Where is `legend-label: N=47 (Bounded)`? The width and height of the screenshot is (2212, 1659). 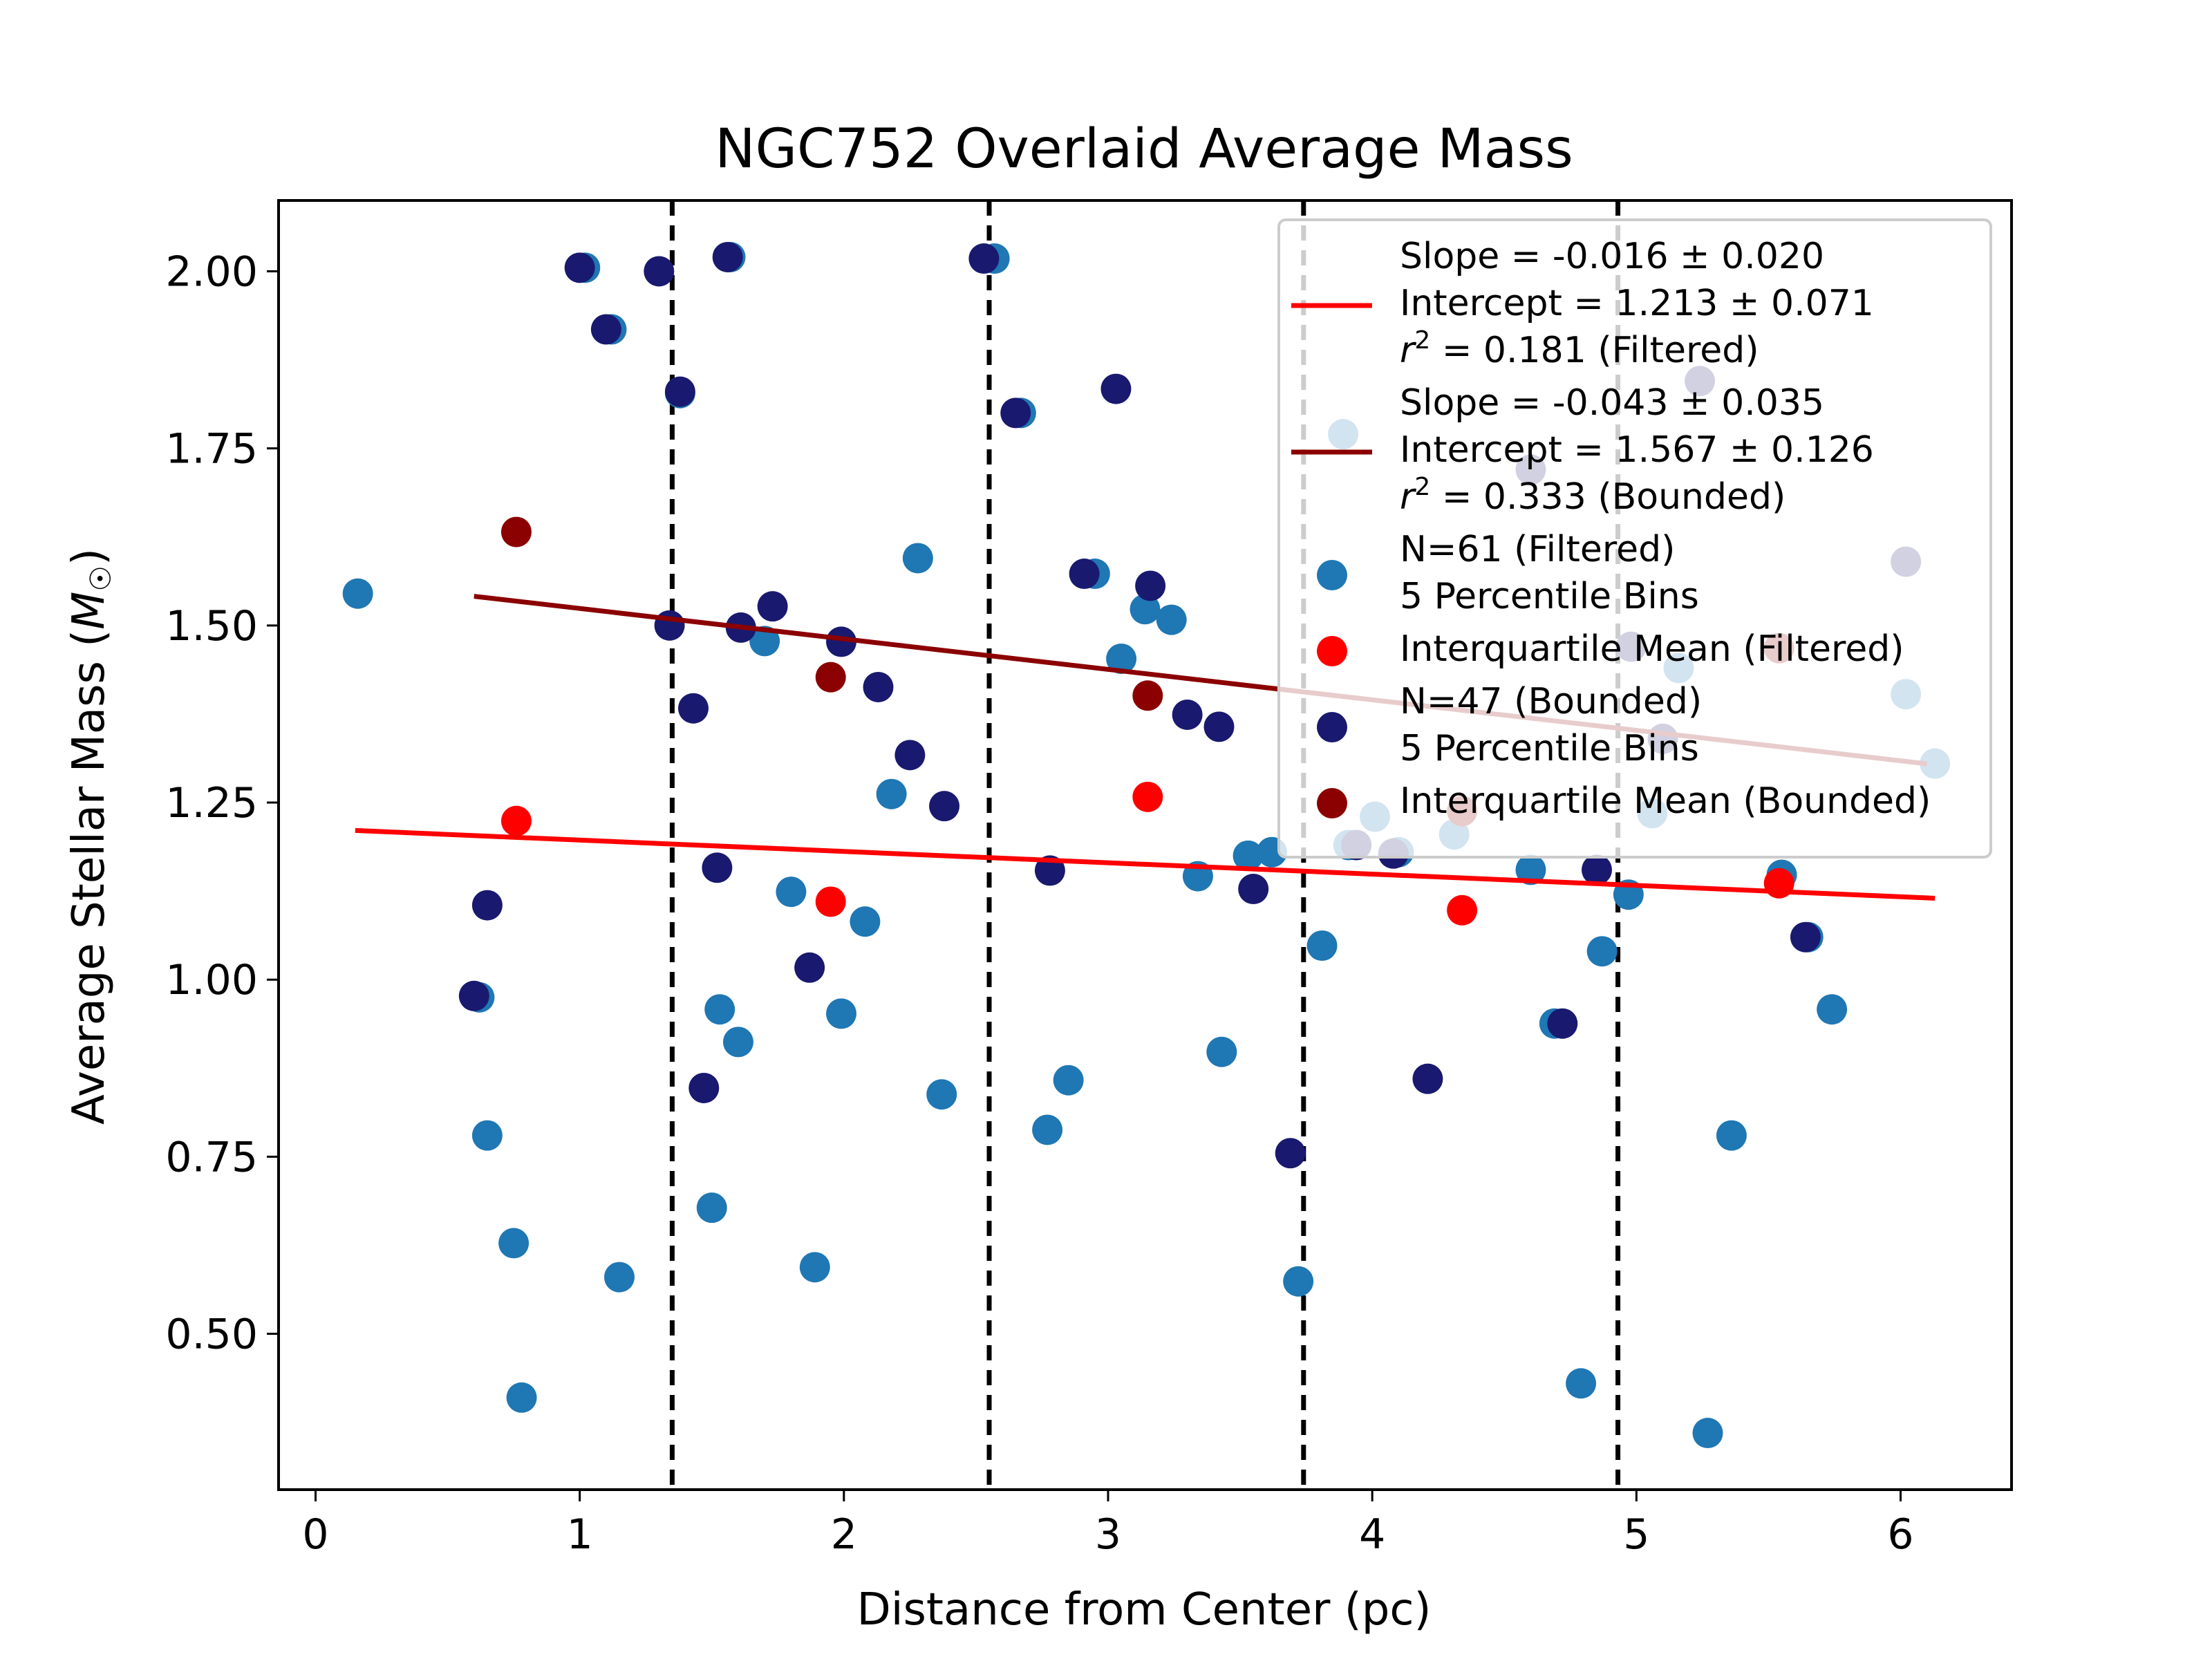
legend-label: N=47 (Bounded) is located at coordinates (1551, 701).